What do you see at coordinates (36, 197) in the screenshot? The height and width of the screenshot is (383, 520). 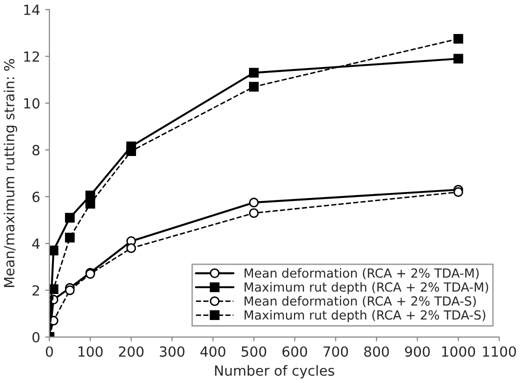 I see `y-tick-label: 6` at bounding box center [36, 197].